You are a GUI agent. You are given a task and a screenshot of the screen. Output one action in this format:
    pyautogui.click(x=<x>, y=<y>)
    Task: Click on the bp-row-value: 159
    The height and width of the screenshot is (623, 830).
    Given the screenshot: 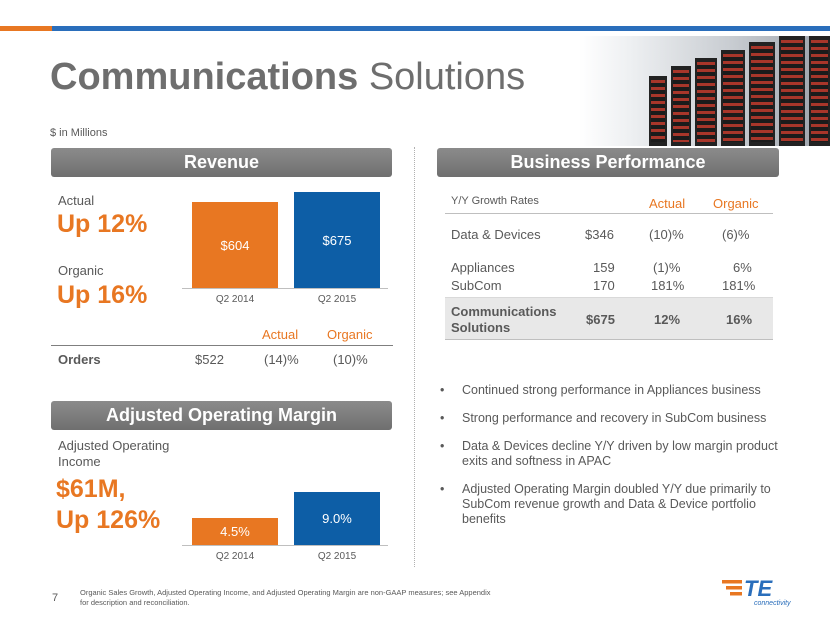 What is the action you would take?
    pyautogui.click(x=604, y=267)
    